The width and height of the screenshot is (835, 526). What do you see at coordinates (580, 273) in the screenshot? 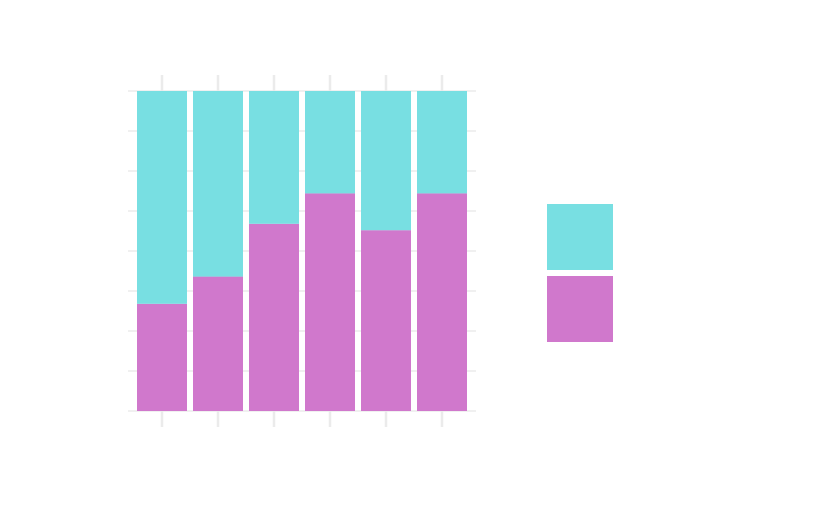
I see `legend` at bounding box center [580, 273].